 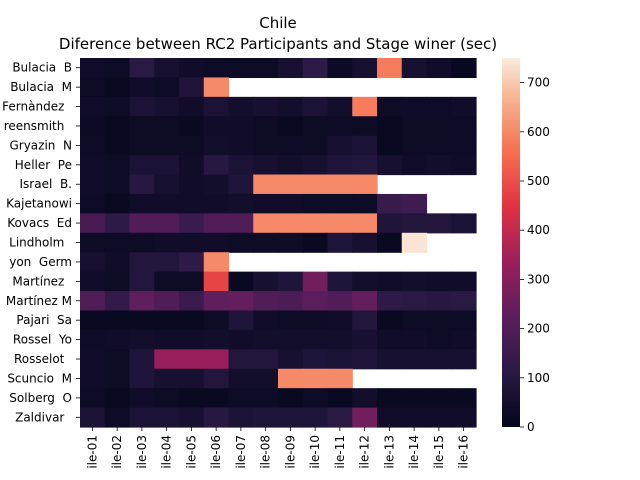 What do you see at coordinates (37, 107) in the screenshot?
I see `y-tick-label: Fernàndez` at bounding box center [37, 107].